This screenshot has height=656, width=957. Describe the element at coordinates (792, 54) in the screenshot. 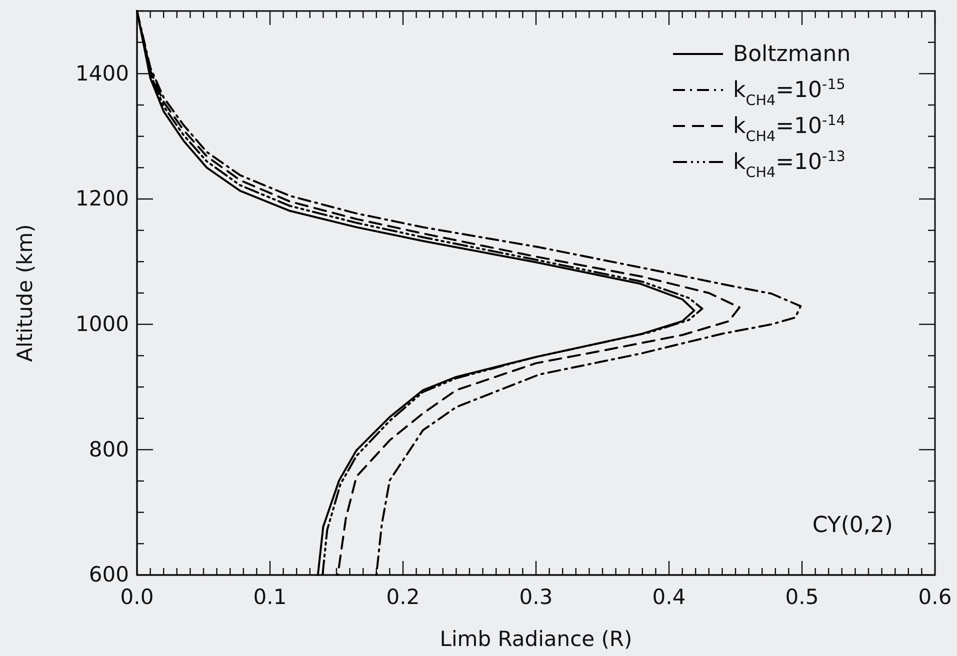

I see `legend-label: Boltzmann` at that location.